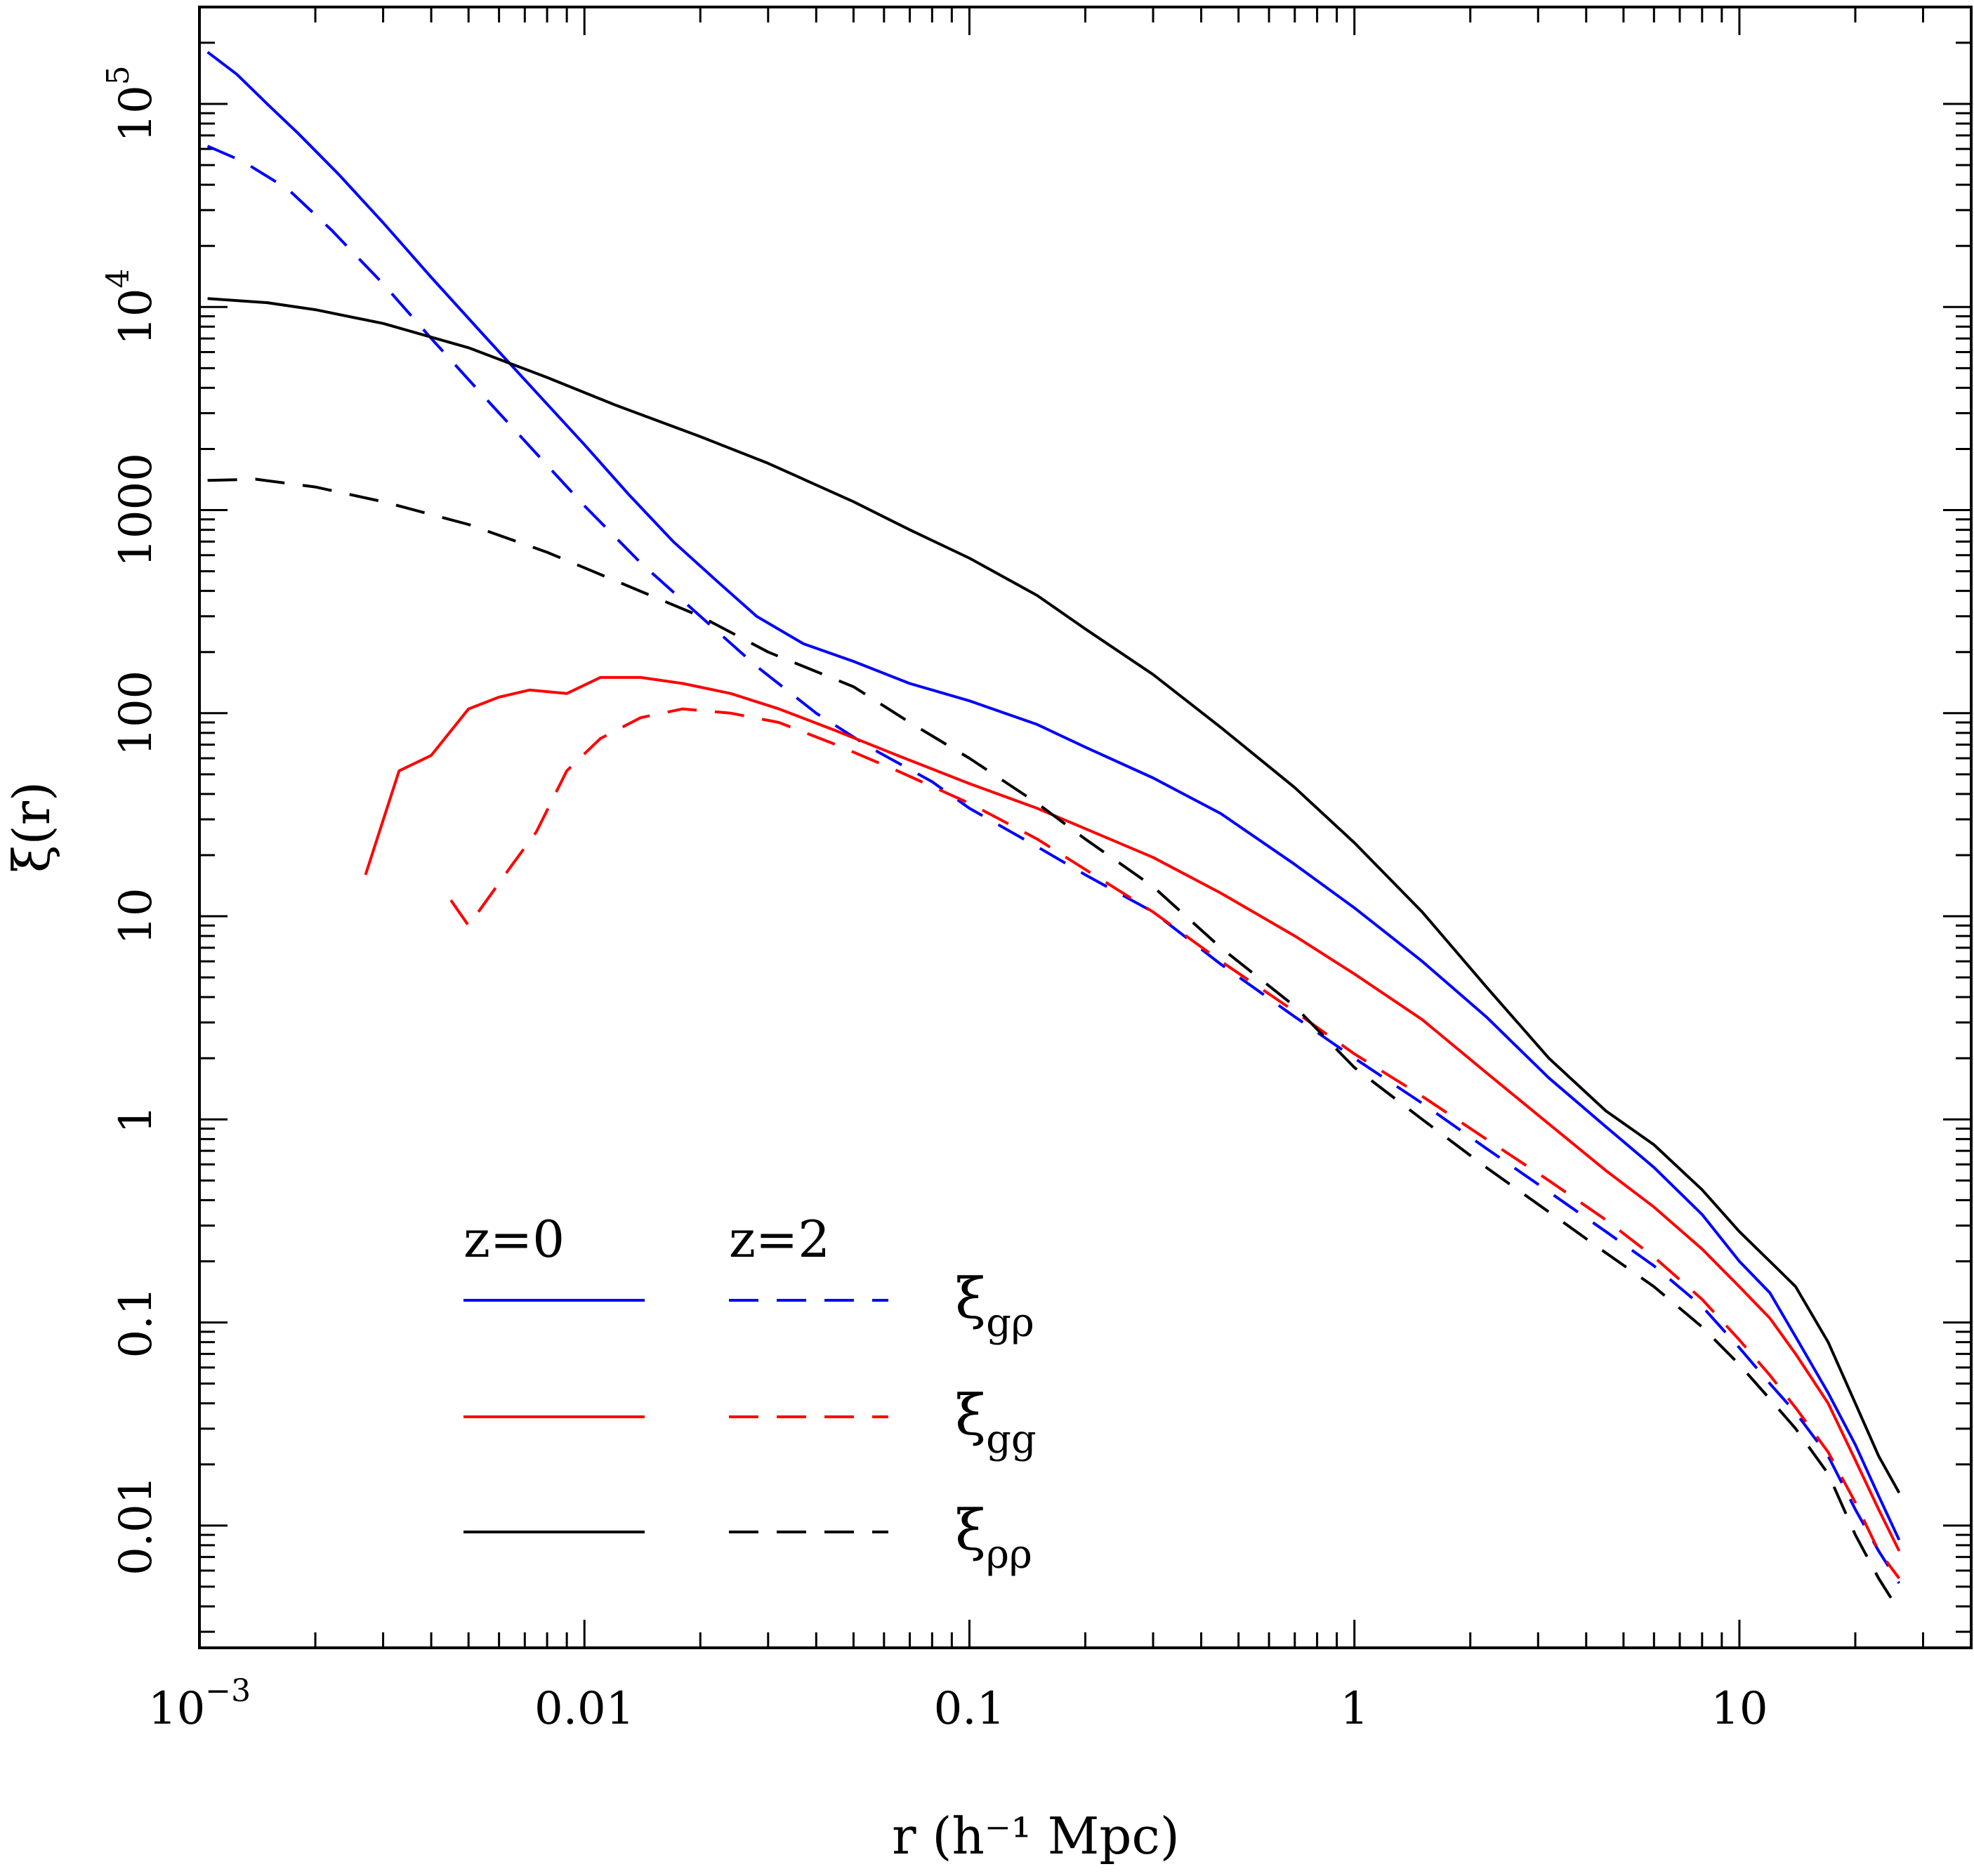 Image resolution: width=1974 pixels, height=1876 pixels. What do you see at coordinates (131, 307) in the screenshot?
I see `y-tick-label: 104` at bounding box center [131, 307].